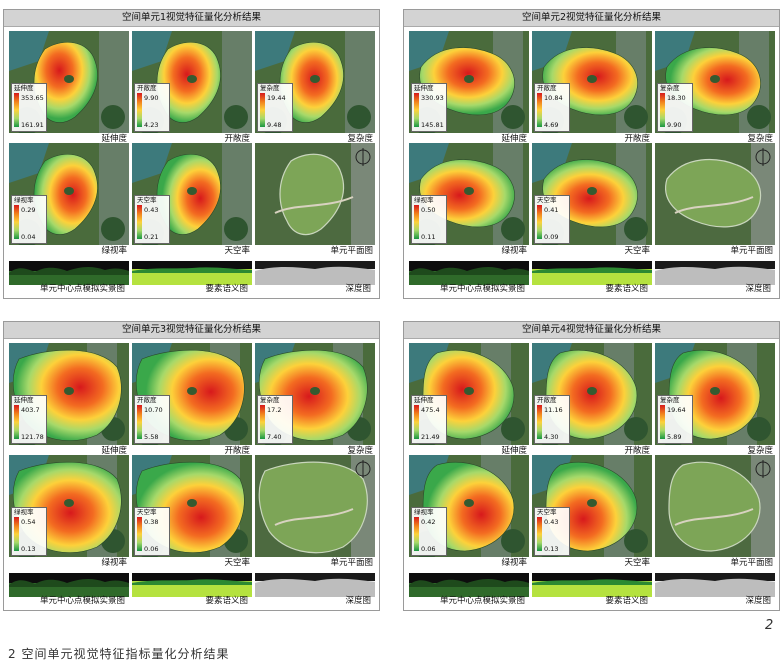  Describe the element at coordinates (429, 419) in the screenshot. I see `map-legend: 延伸度 475.4 21.49` at that location.